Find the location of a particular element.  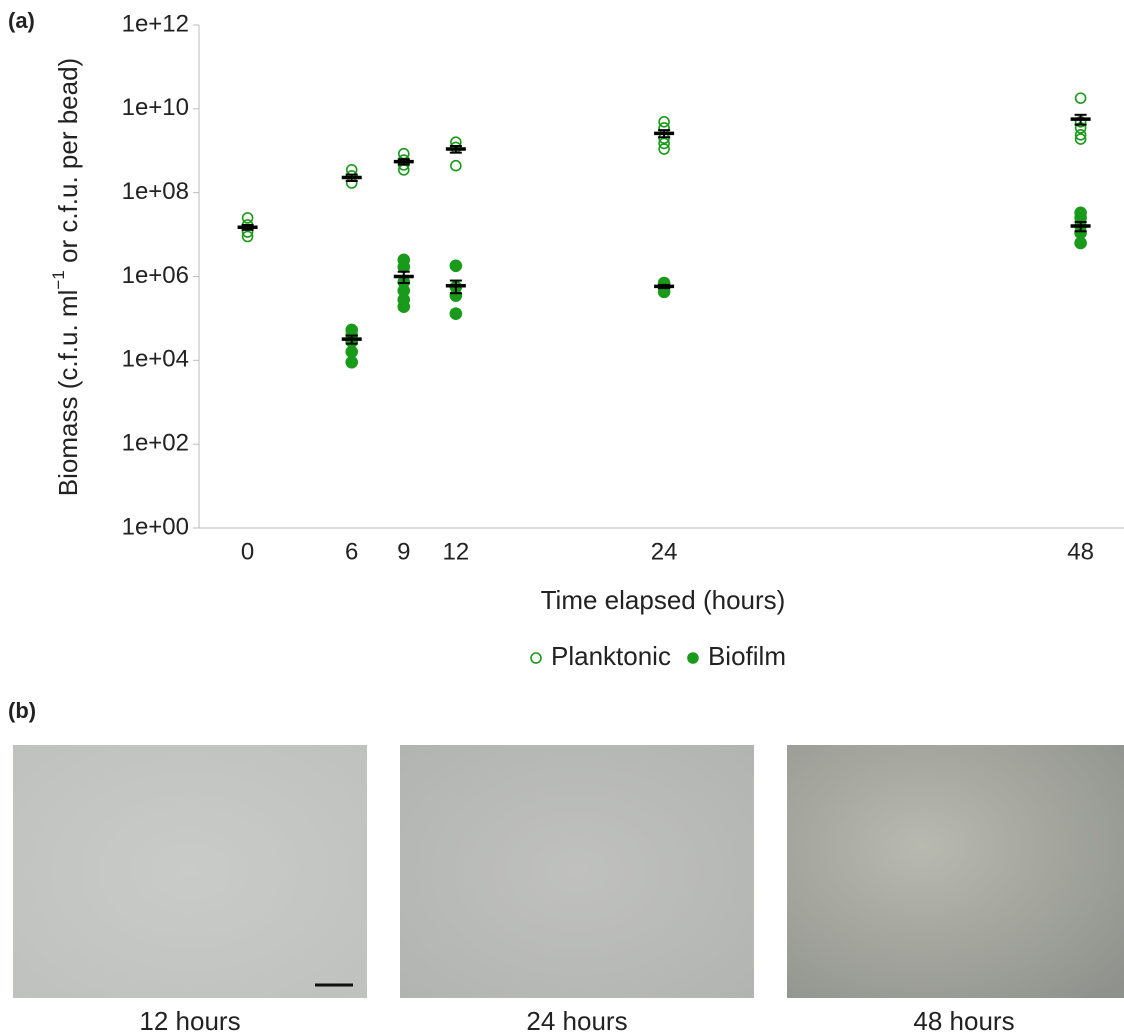

image-caption: 12 hours is located at coordinates (189, 1021).